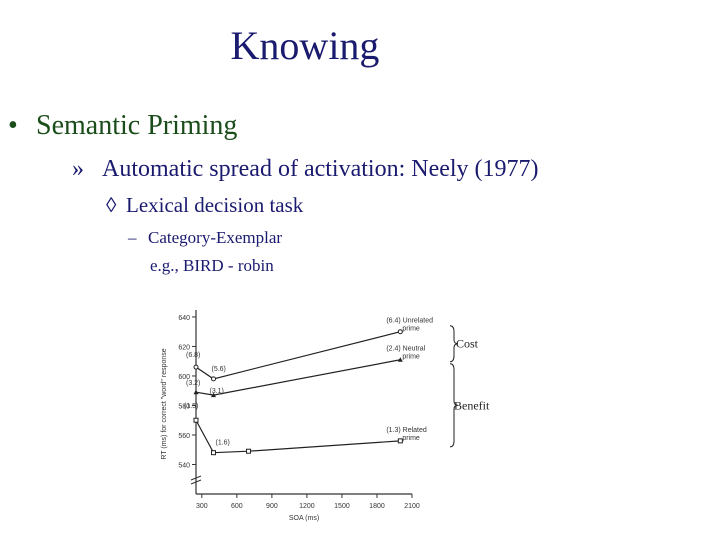  I want to click on benefit-brace, so click(454, 405).